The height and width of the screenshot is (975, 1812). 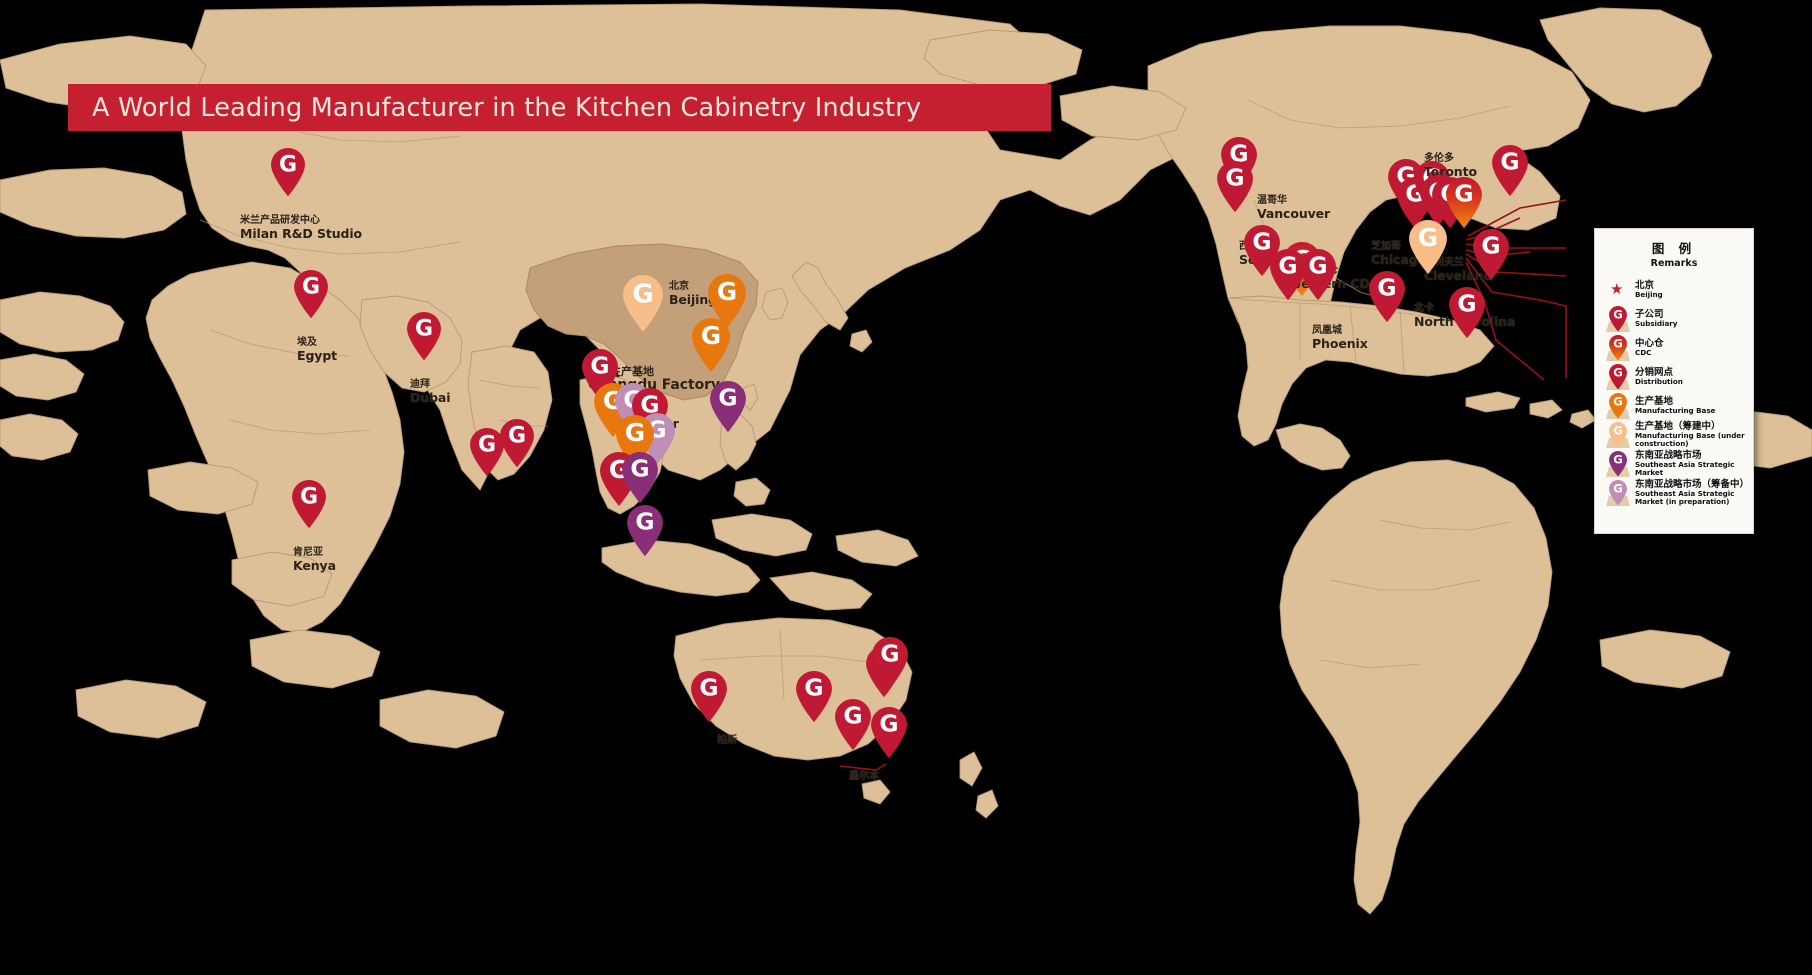 I want to click on legend-text: 中心仓 CDC, so click(x=1691, y=347).